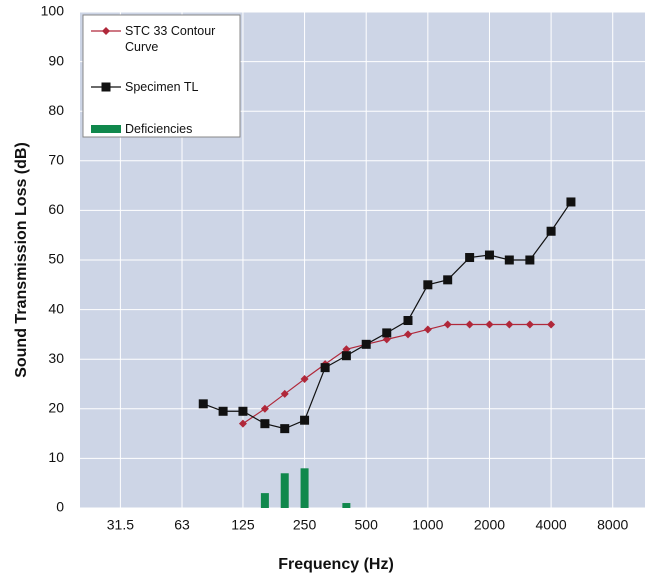  I want to click on y-tick-label: 60, so click(56, 209).